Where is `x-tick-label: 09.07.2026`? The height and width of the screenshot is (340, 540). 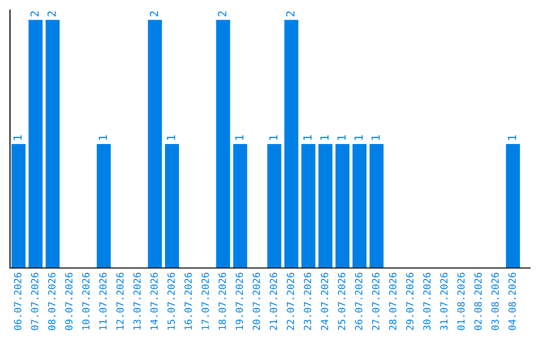 x-tick-label: 09.07.2026 is located at coordinates (69, 301).